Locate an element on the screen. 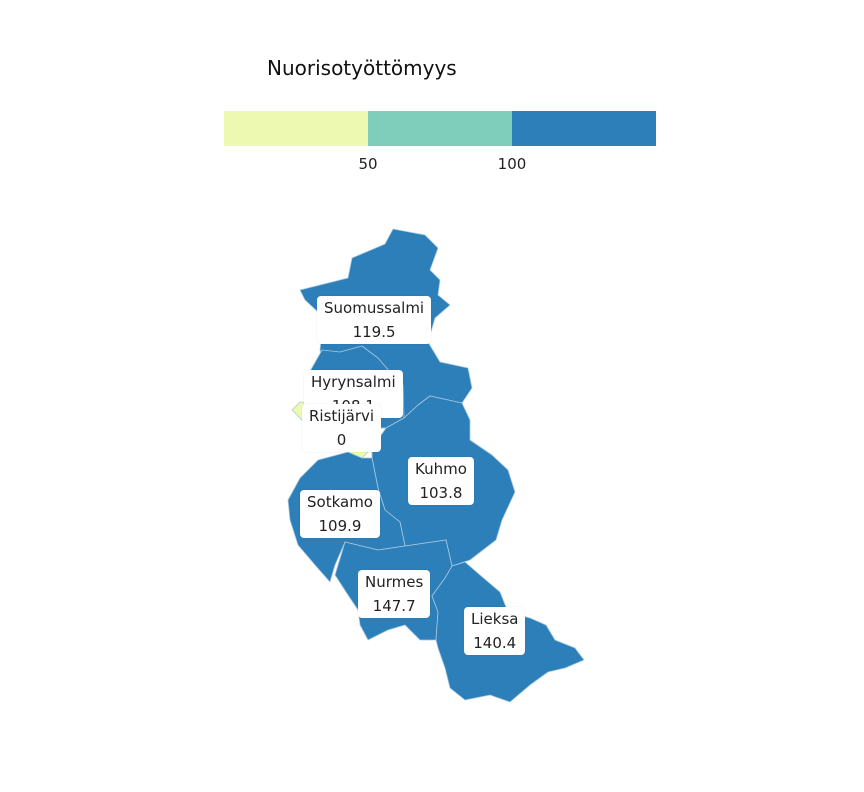 The height and width of the screenshot is (792, 864). label-suomussalmi: Suomussalmi 119.5 is located at coordinates (374, 320).